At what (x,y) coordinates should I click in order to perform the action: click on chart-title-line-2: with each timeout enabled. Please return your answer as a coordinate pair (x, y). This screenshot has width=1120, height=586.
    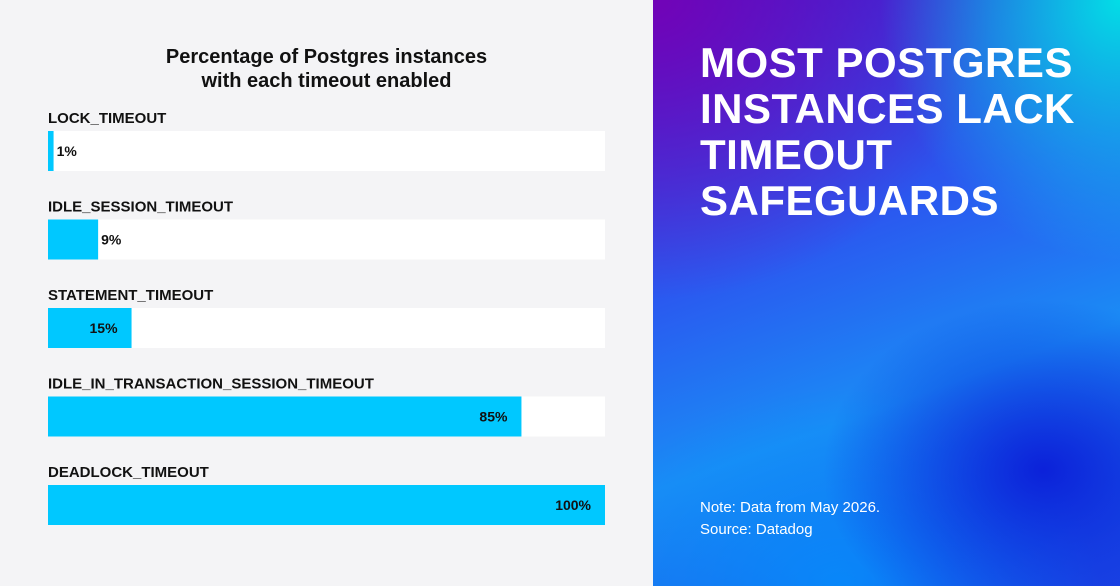
    Looking at the image, I should click on (326, 81).